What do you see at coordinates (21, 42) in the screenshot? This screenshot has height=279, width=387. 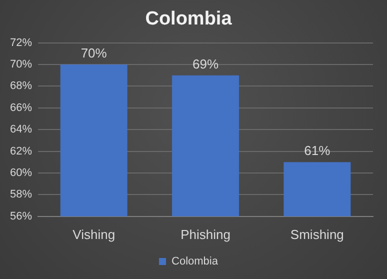 I see `y-tick-label: 72%` at bounding box center [21, 42].